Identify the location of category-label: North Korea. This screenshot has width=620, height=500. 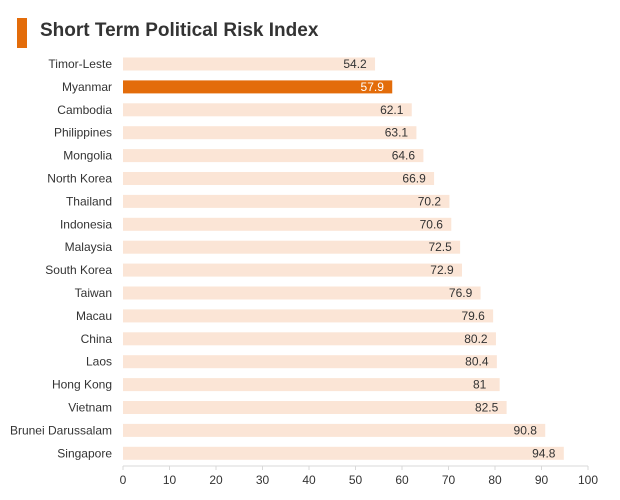
(79, 179).